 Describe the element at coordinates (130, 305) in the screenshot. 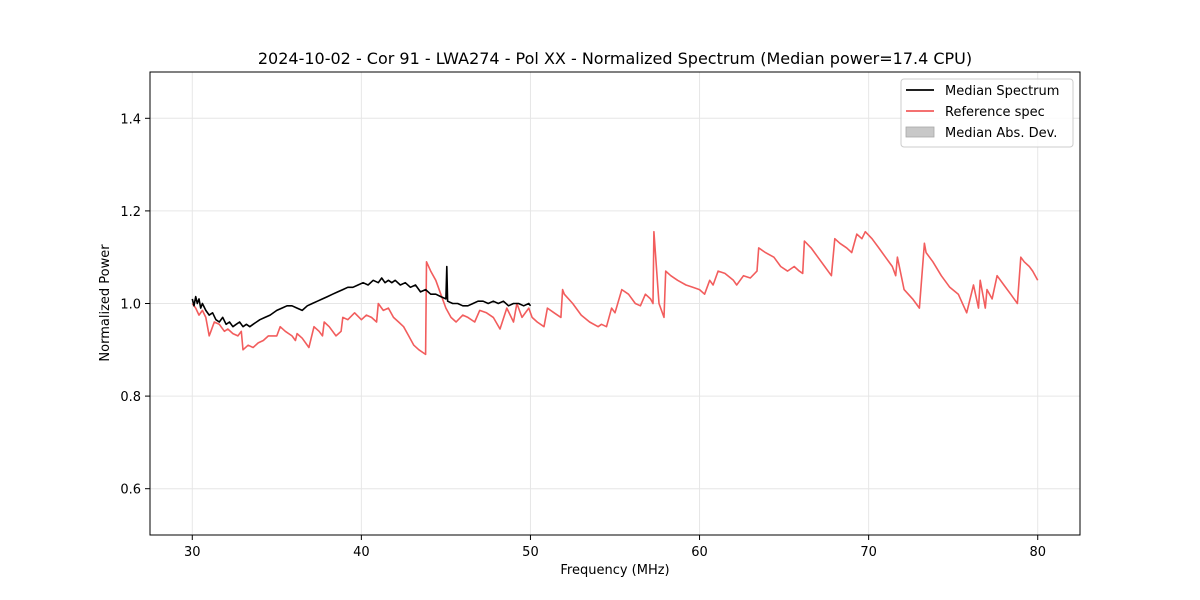

I see `y-tick-label: 1.0` at that location.